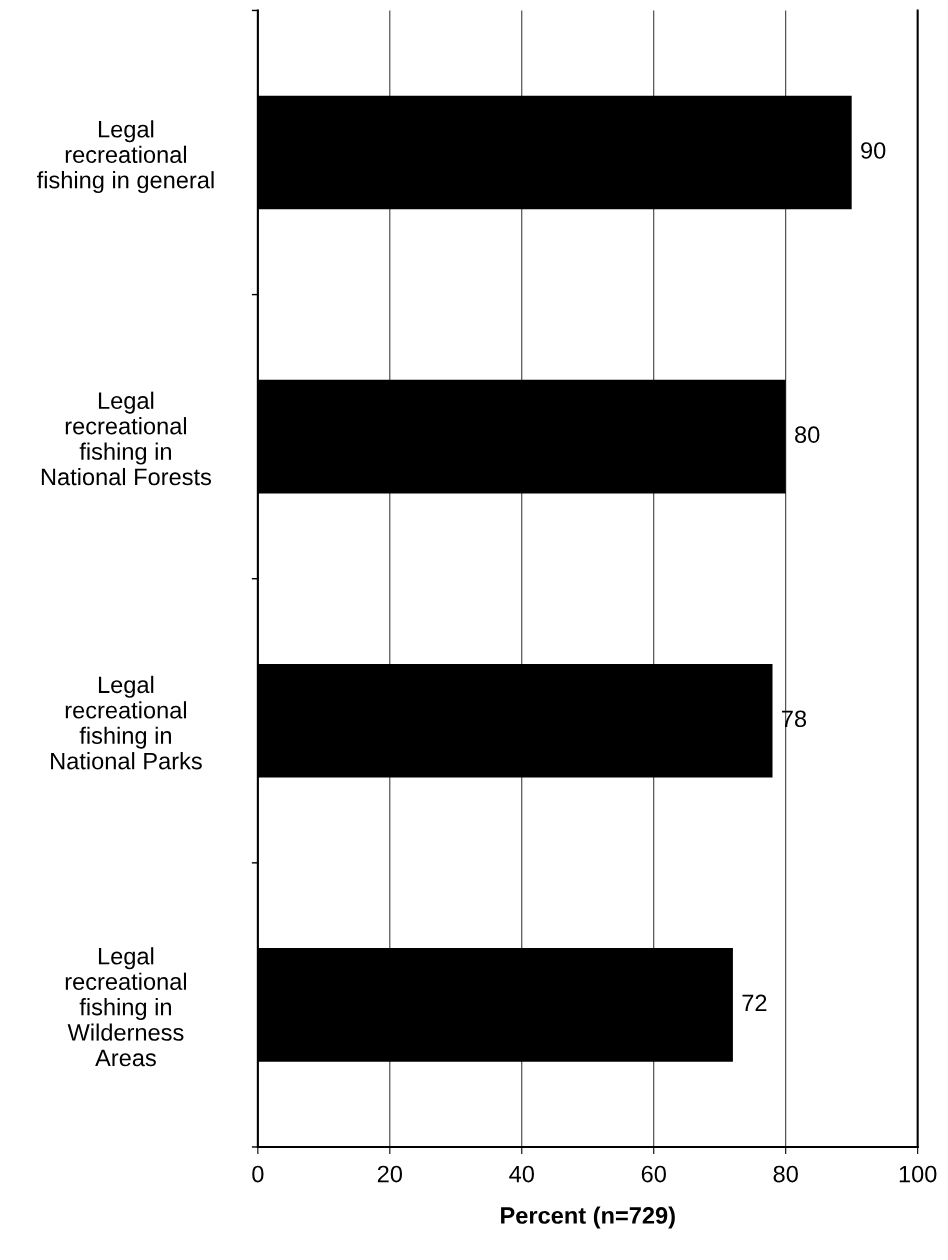  Describe the element at coordinates (588, 1217) in the screenshot. I see `x-axis-title: Percent (n=729)` at that location.